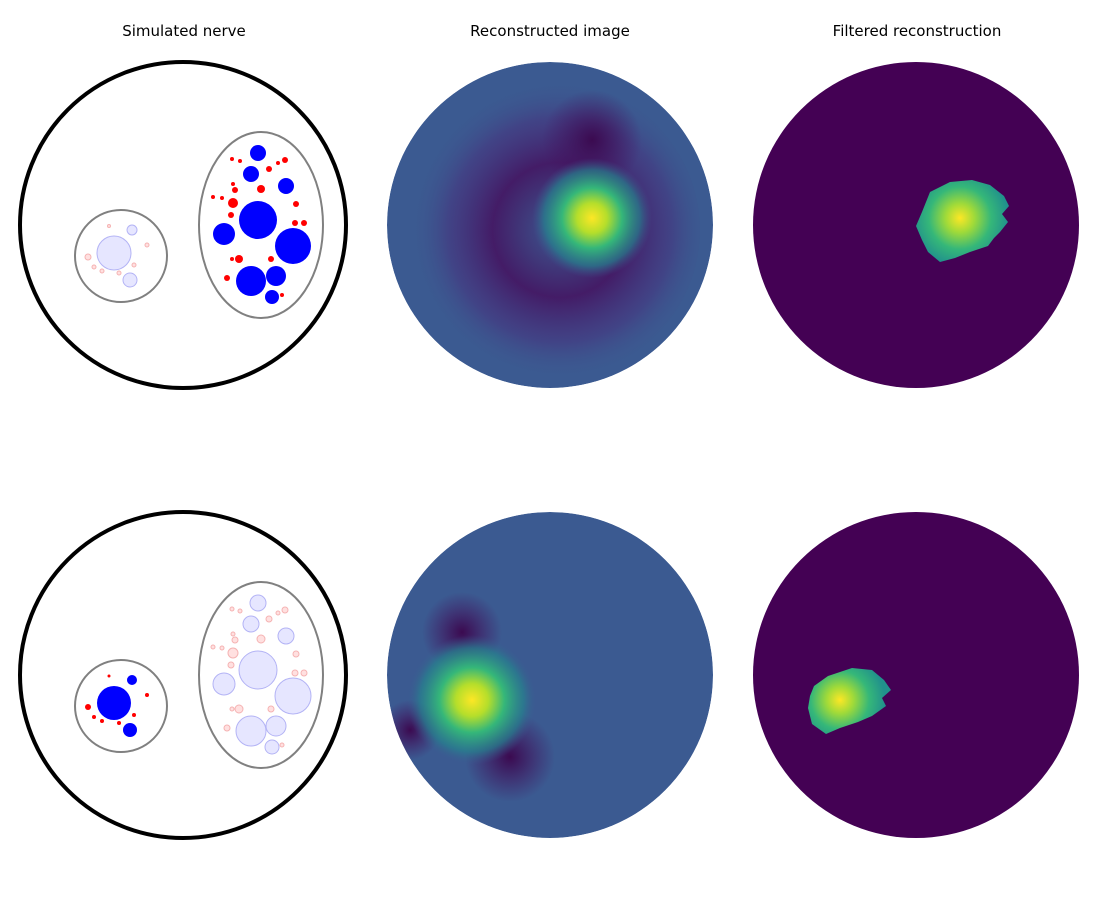  What do you see at coordinates (550, 31) in the screenshot?
I see `title-reconstructed-image: Reconstructed image` at bounding box center [550, 31].